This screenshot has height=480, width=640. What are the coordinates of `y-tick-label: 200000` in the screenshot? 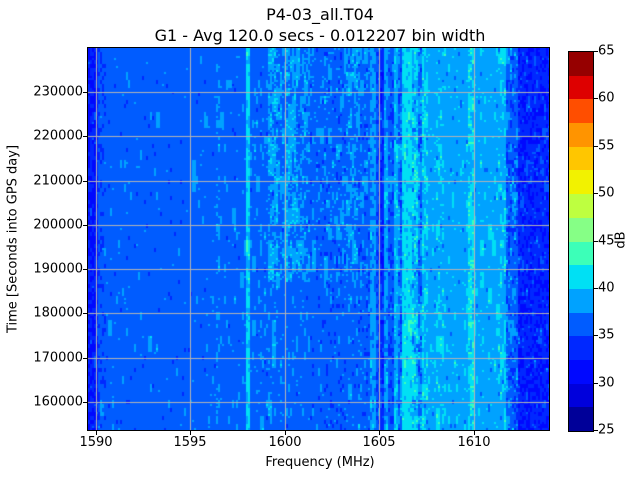 It's located at (58, 225).